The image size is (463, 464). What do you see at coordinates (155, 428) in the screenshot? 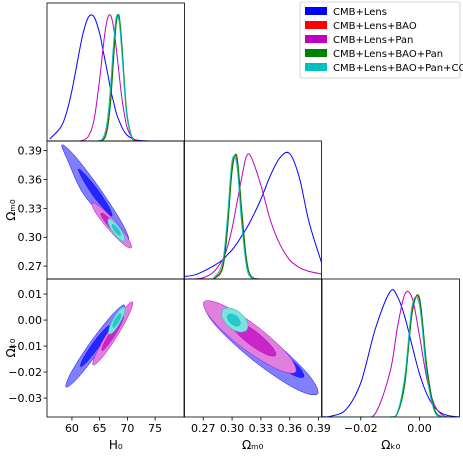
I see `x-tick-label: 75` at bounding box center [155, 428].